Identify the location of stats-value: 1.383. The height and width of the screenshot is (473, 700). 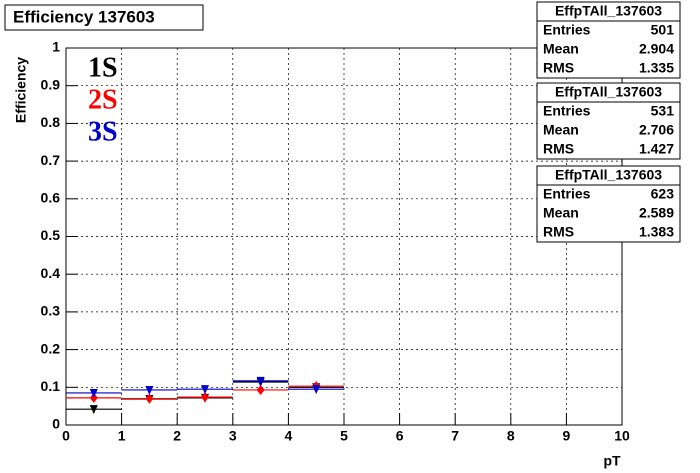
(656, 232).